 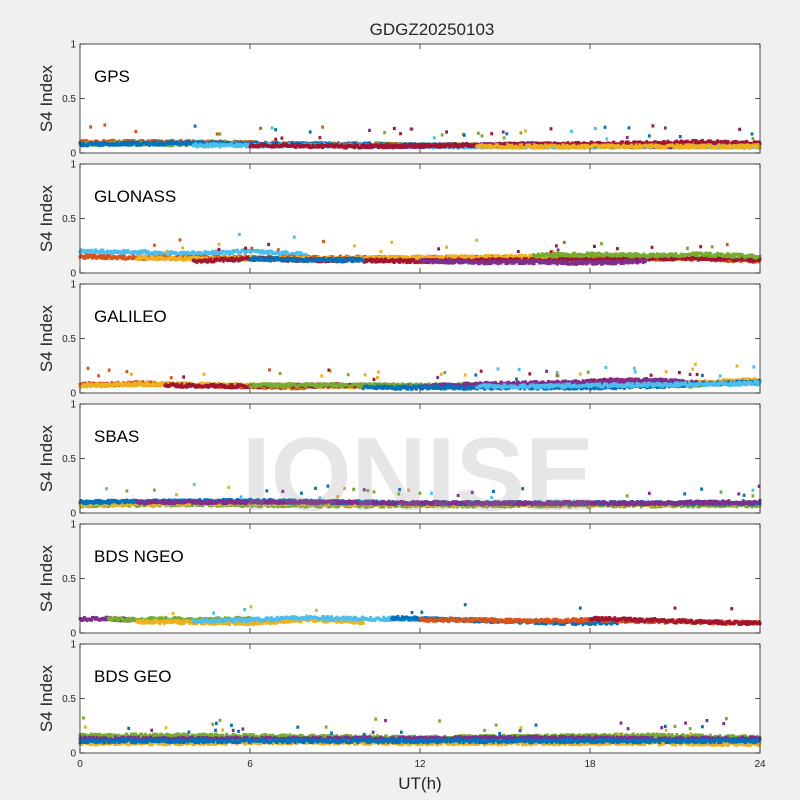 What do you see at coordinates (73, 45) in the screenshot?
I see `y-tick-label: 1` at bounding box center [73, 45].